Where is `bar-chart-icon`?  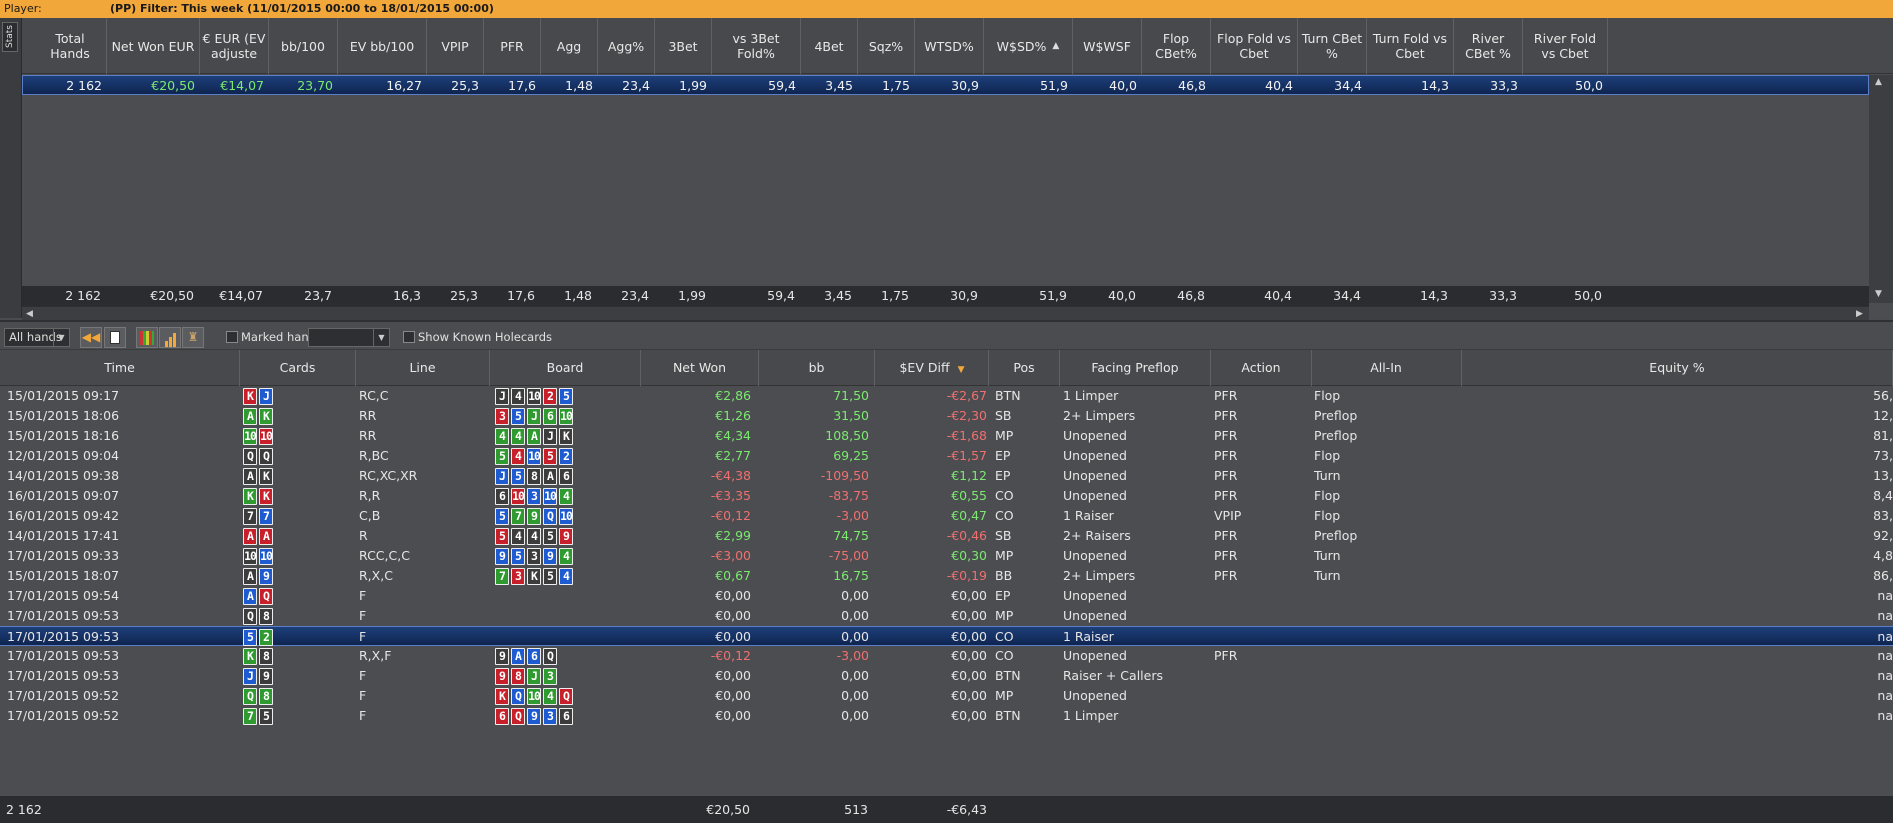
bar-chart-icon is located at coordinates (170, 337).